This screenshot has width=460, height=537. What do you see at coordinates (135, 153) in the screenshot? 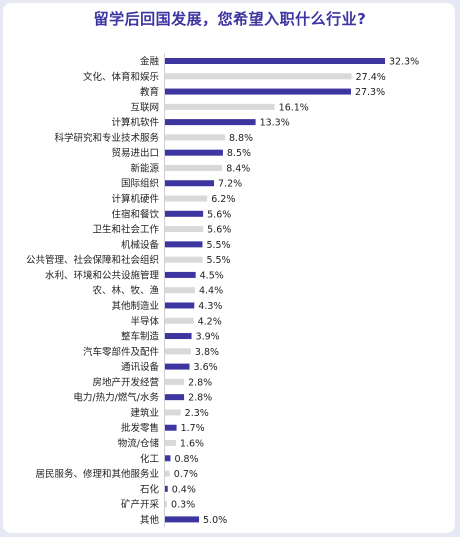
I see `category-label-6: 贸易进出口` at bounding box center [135, 153].